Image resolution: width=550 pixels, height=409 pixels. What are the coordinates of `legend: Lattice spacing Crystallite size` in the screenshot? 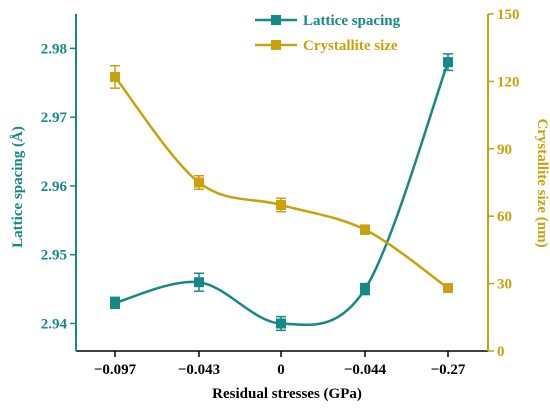 It's located at (328, 33).